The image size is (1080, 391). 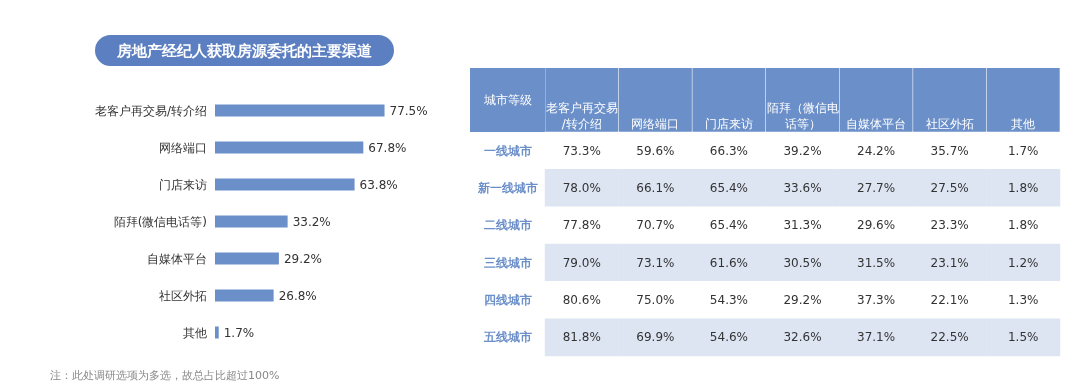 I want to click on chart-title: 房地产经纪人获取房源委托的主要渠道, so click(x=244, y=50).